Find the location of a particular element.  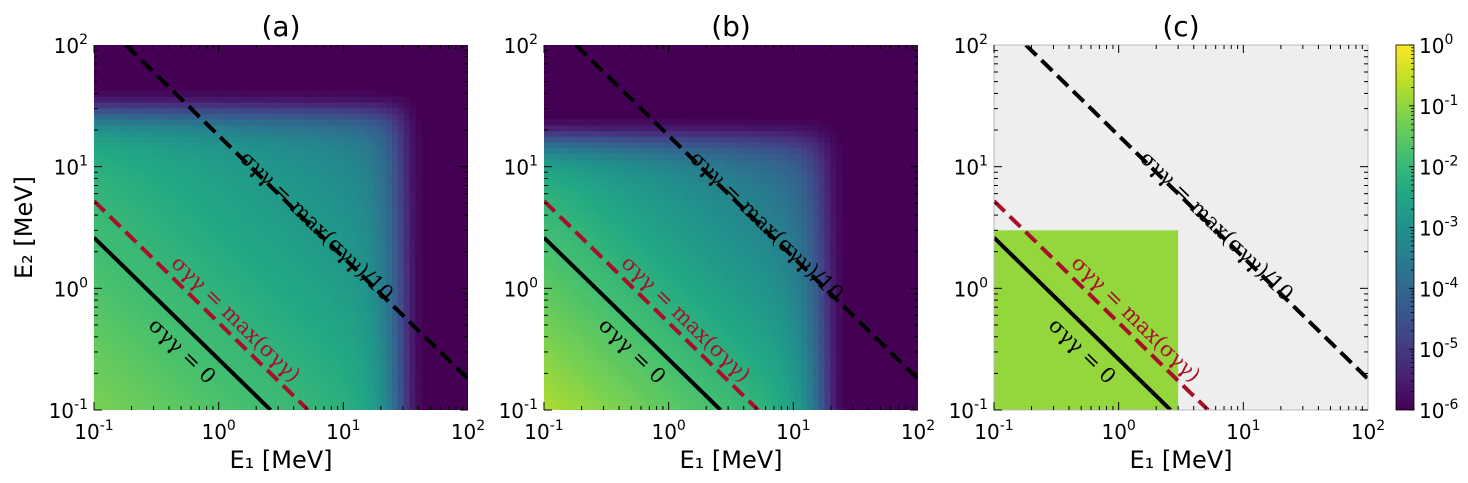

panel-title: (a) is located at coordinates (280, 26).